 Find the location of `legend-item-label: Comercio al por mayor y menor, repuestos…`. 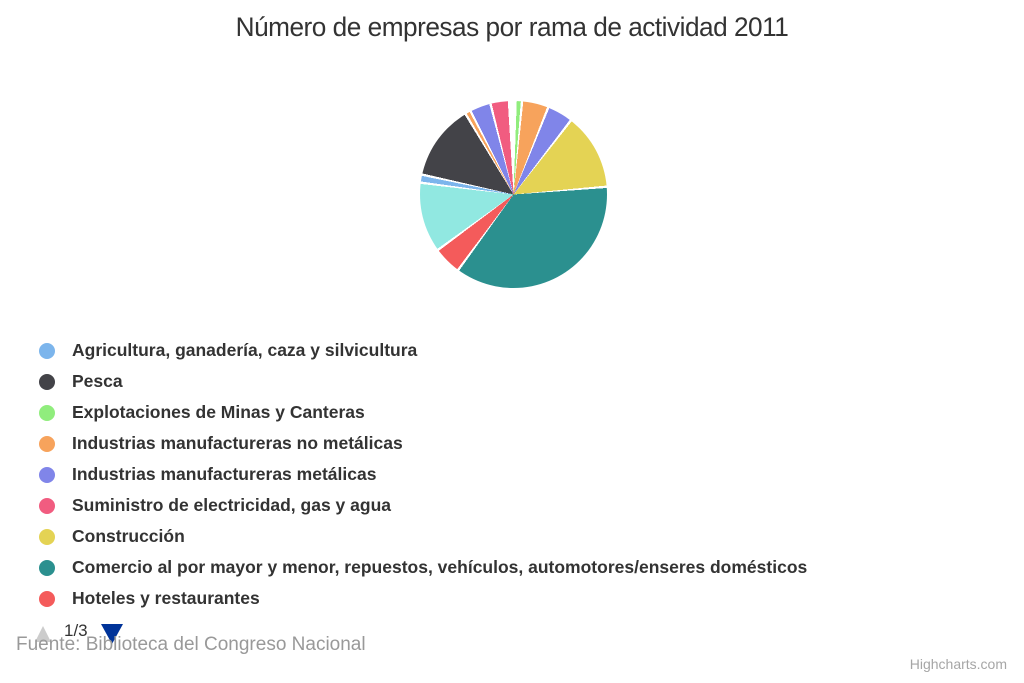

legend-item-label: Comercio al por mayor y menor, repuestos… is located at coordinates (440, 567).